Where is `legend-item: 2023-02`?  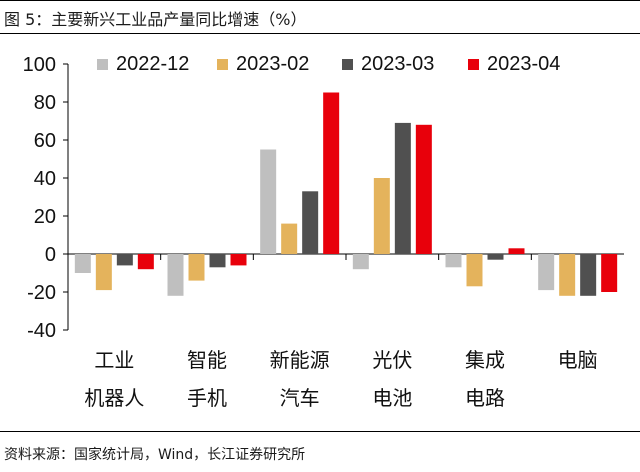 legend-item: 2023-02 is located at coordinates (263, 64).